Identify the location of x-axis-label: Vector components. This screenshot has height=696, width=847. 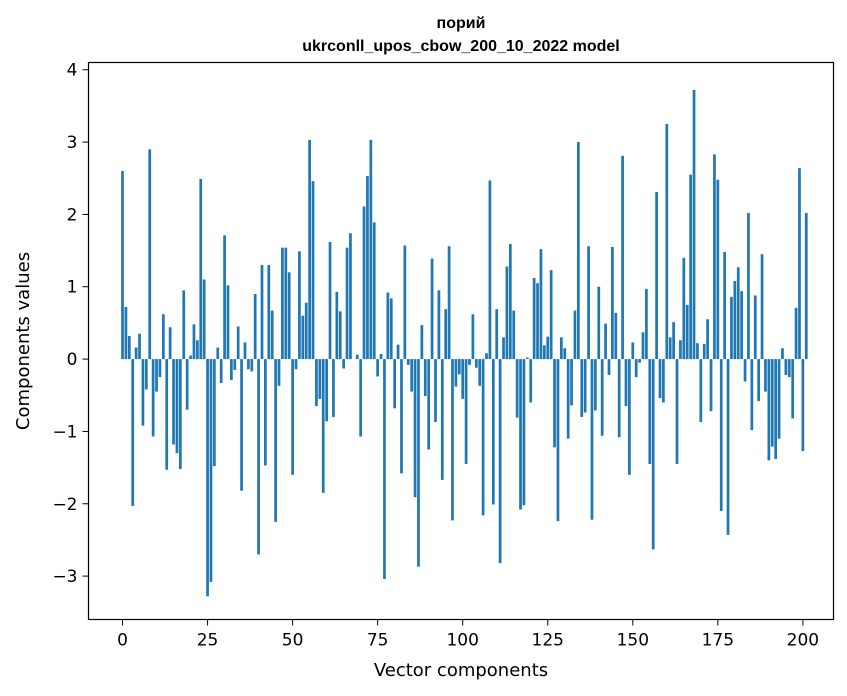
(461, 670).